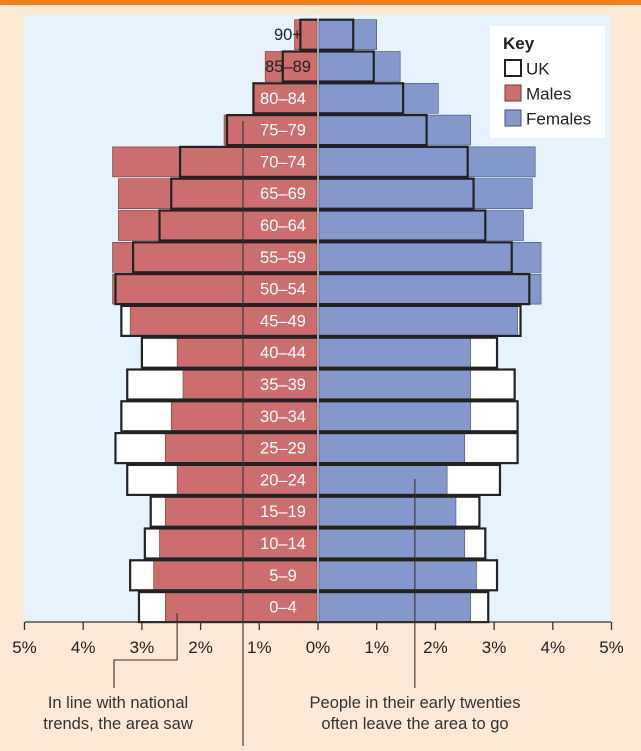  I want to click on annotation-left-line-2: trends, the area saw, so click(118, 724).